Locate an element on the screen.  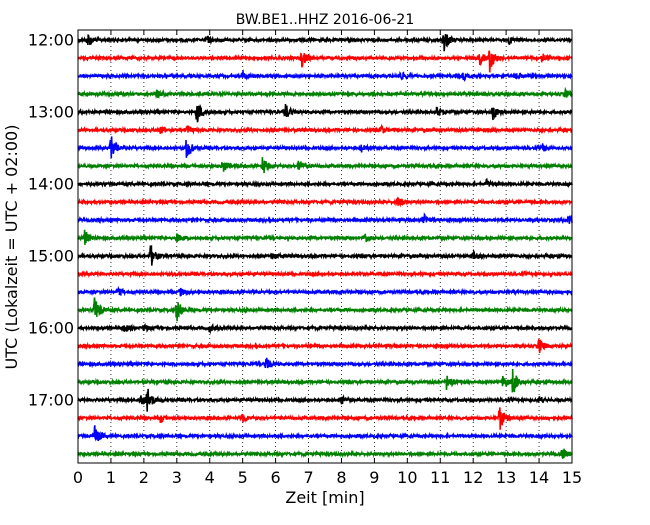
x-tick-label: 14 is located at coordinates (539, 477).